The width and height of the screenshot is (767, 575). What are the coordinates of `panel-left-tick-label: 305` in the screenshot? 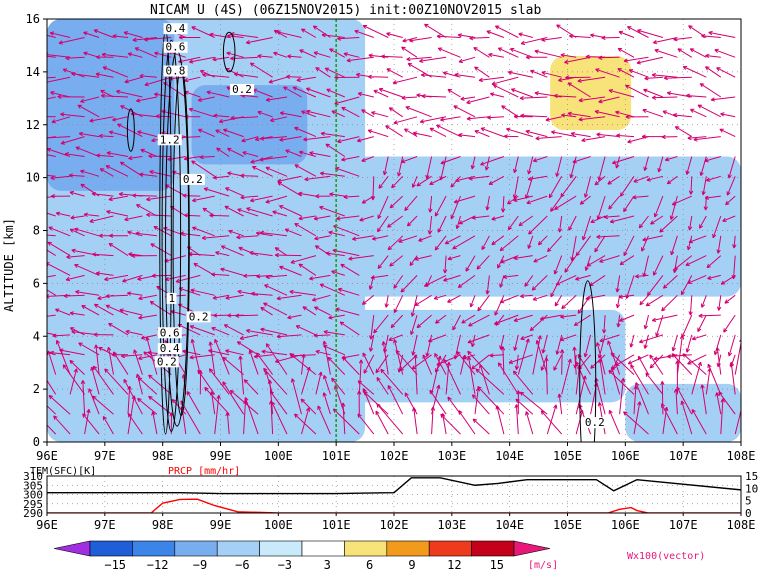 It's located at (33, 485).